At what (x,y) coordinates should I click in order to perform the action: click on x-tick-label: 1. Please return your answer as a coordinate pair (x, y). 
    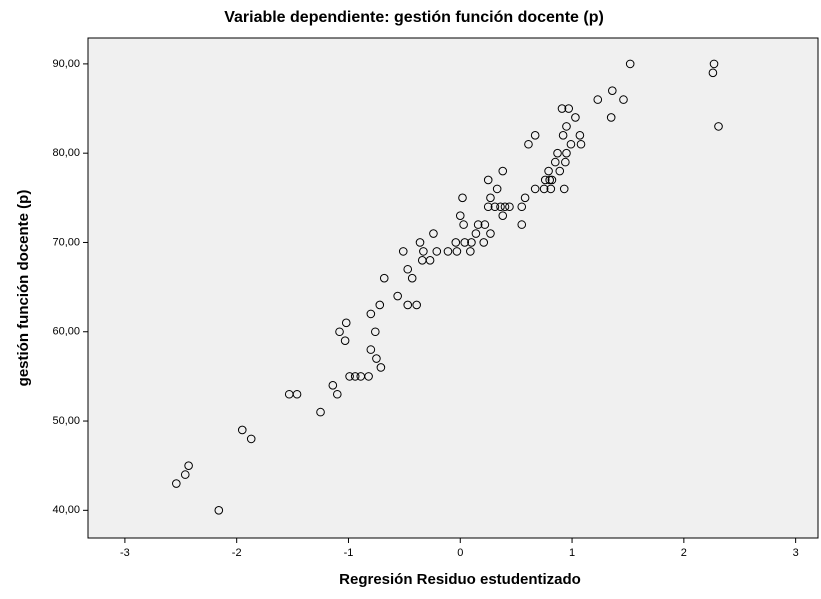
    Looking at the image, I should click on (572, 553).